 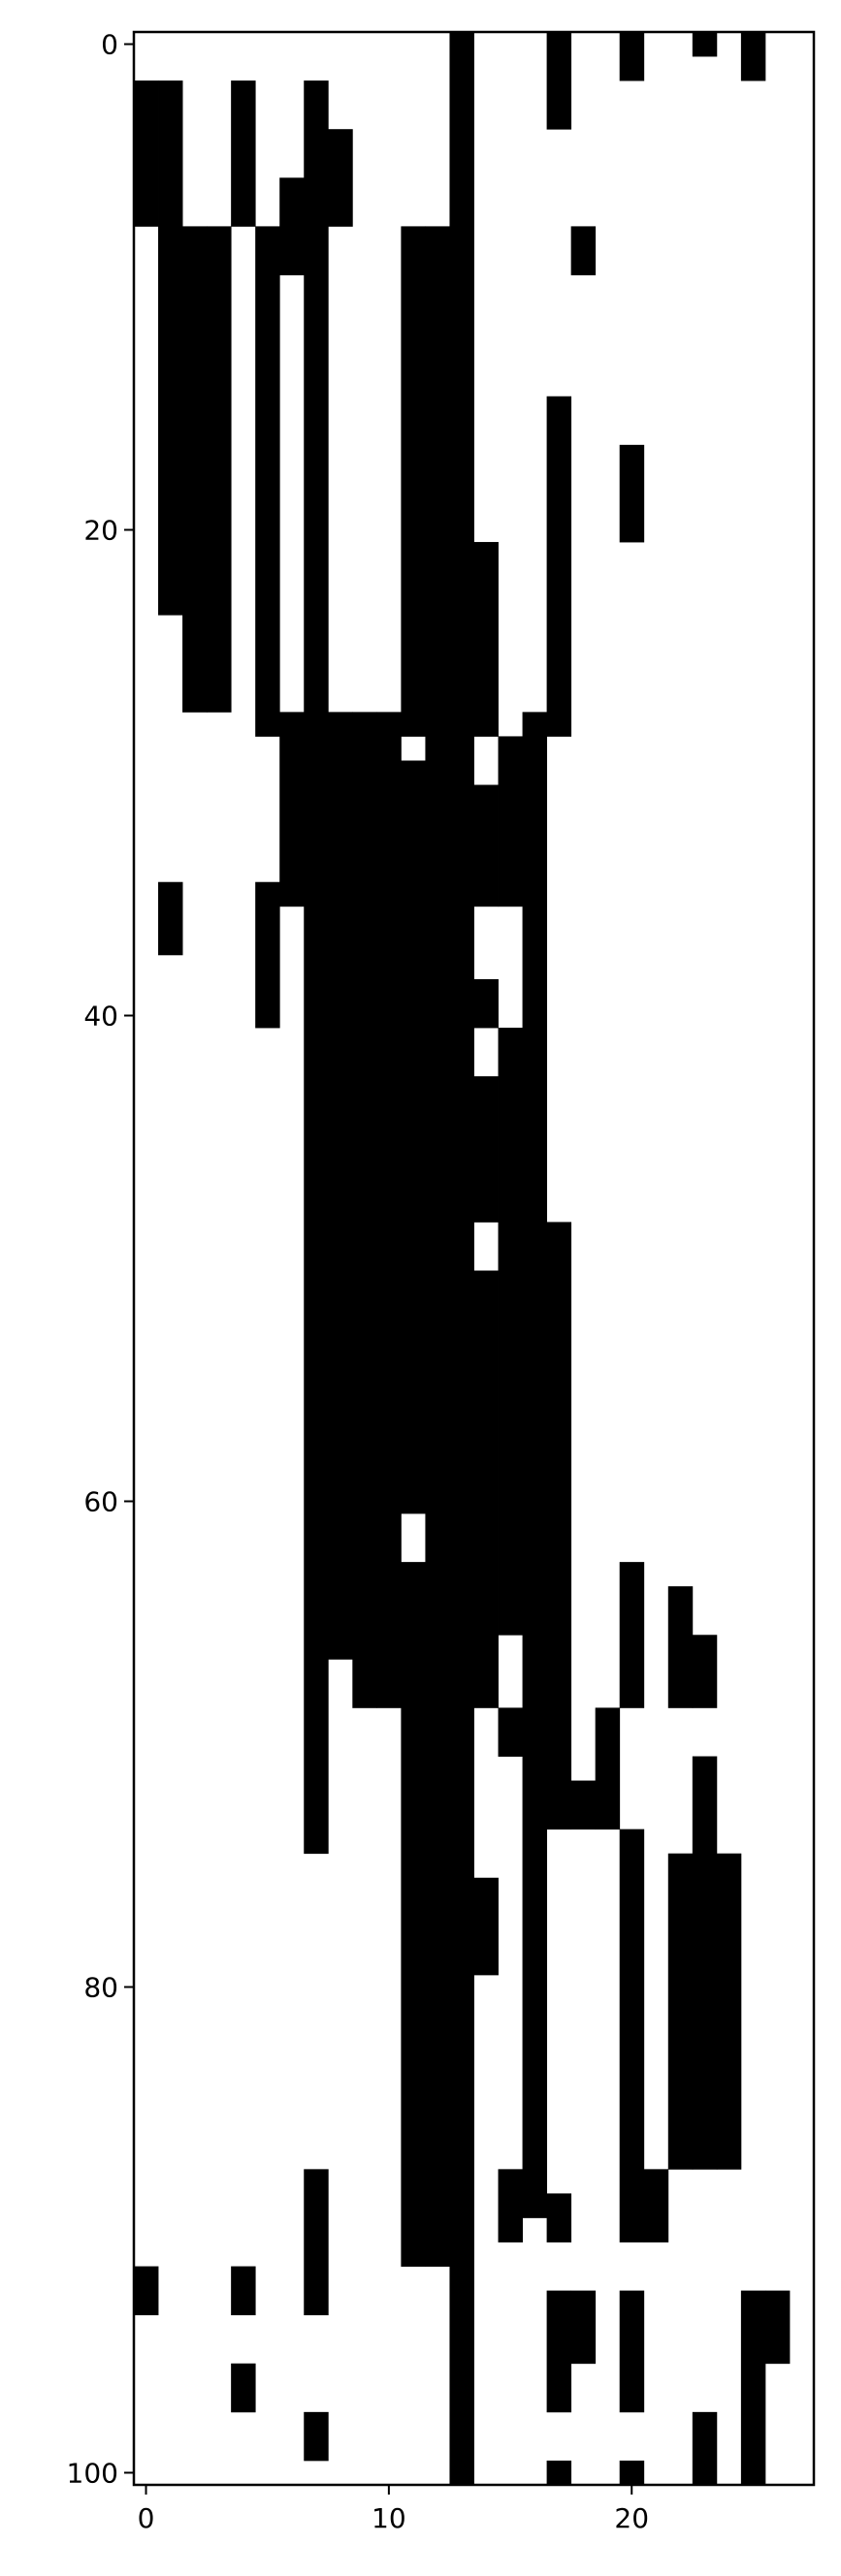 I want to click on x-tick-label: 0, so click(x=146, y=2518).